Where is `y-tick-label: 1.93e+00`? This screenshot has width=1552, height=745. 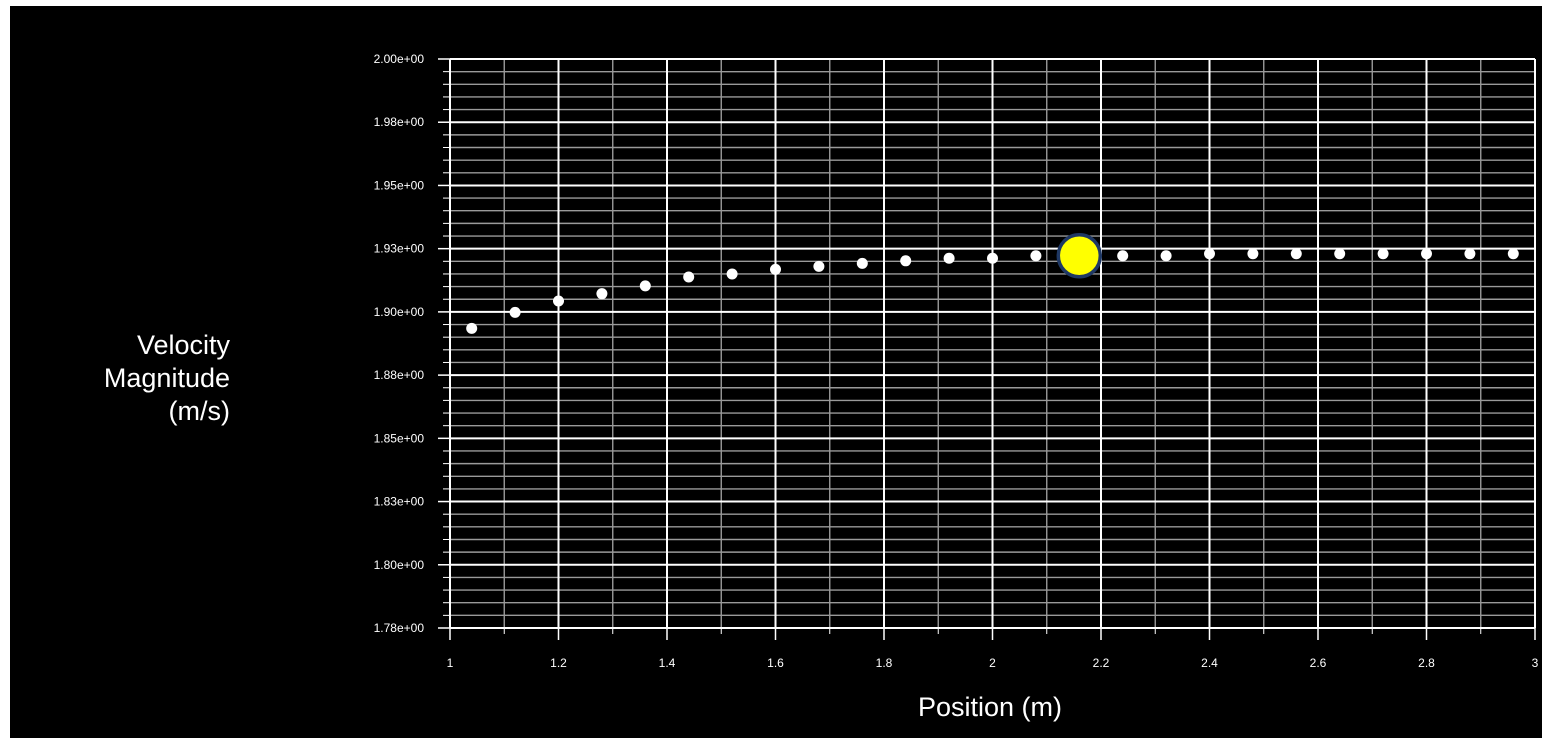
y-tick-label: 1.93e+00 is located at coordinates (399, 249).